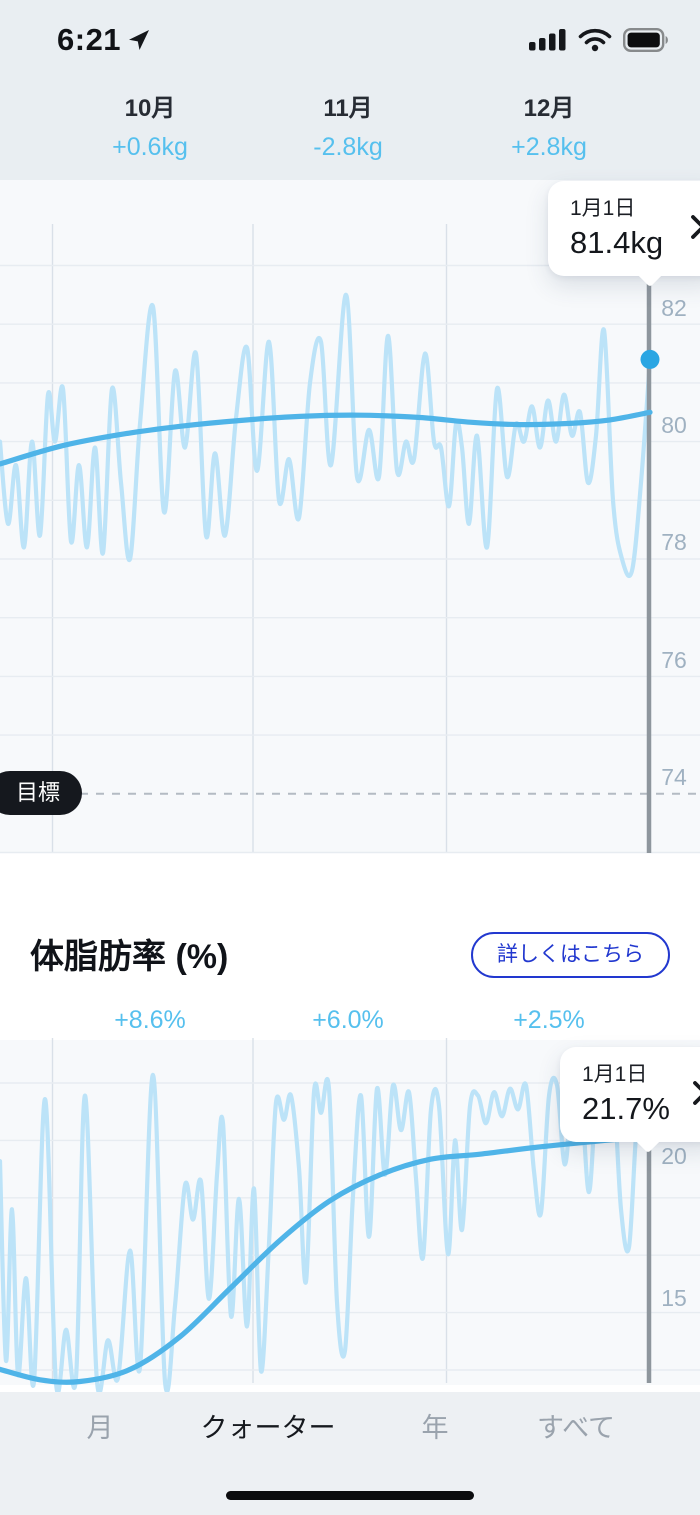 Image resolution: width=700 pixels, height=1515 pixels. I want to click on tab-quarter: クォーター, so click(268, 1428).